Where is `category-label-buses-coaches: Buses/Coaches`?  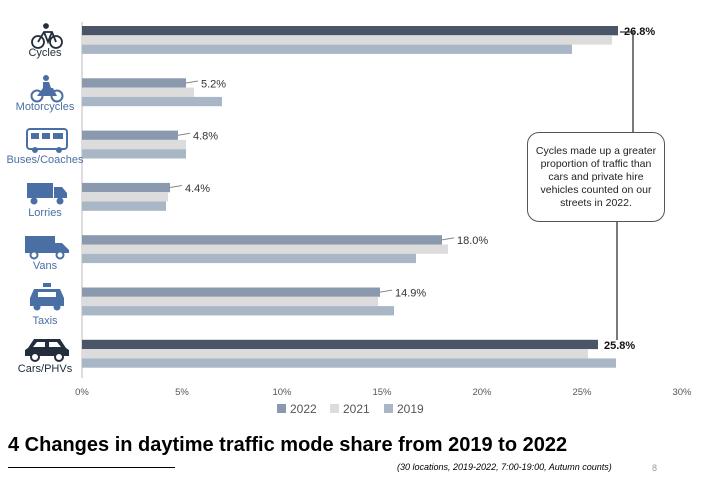
category-label-buses-coaches: Buses/Coaches is located at coordinates (45, 160).